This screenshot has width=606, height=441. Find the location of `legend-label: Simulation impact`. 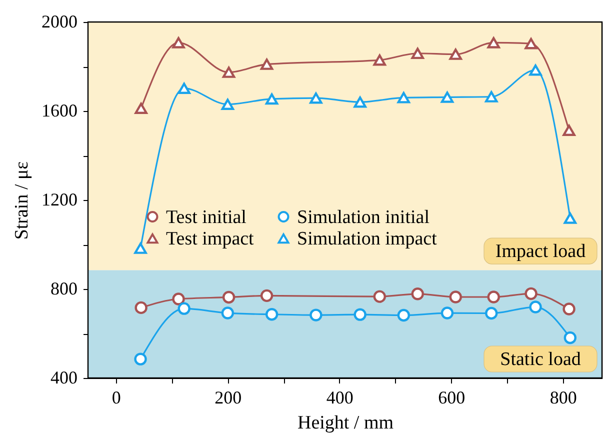

legend-label: Simulation impact is located at coordinates (367, 239).